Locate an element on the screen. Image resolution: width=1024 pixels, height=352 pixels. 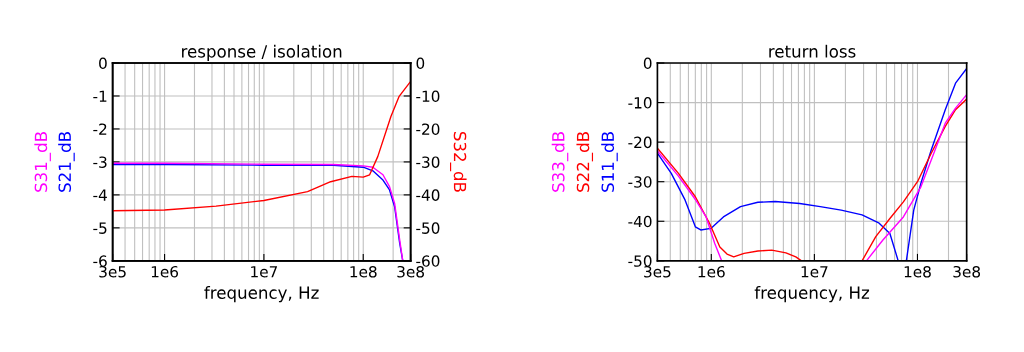
text: S11_dB is located at coordinates (609, 162).